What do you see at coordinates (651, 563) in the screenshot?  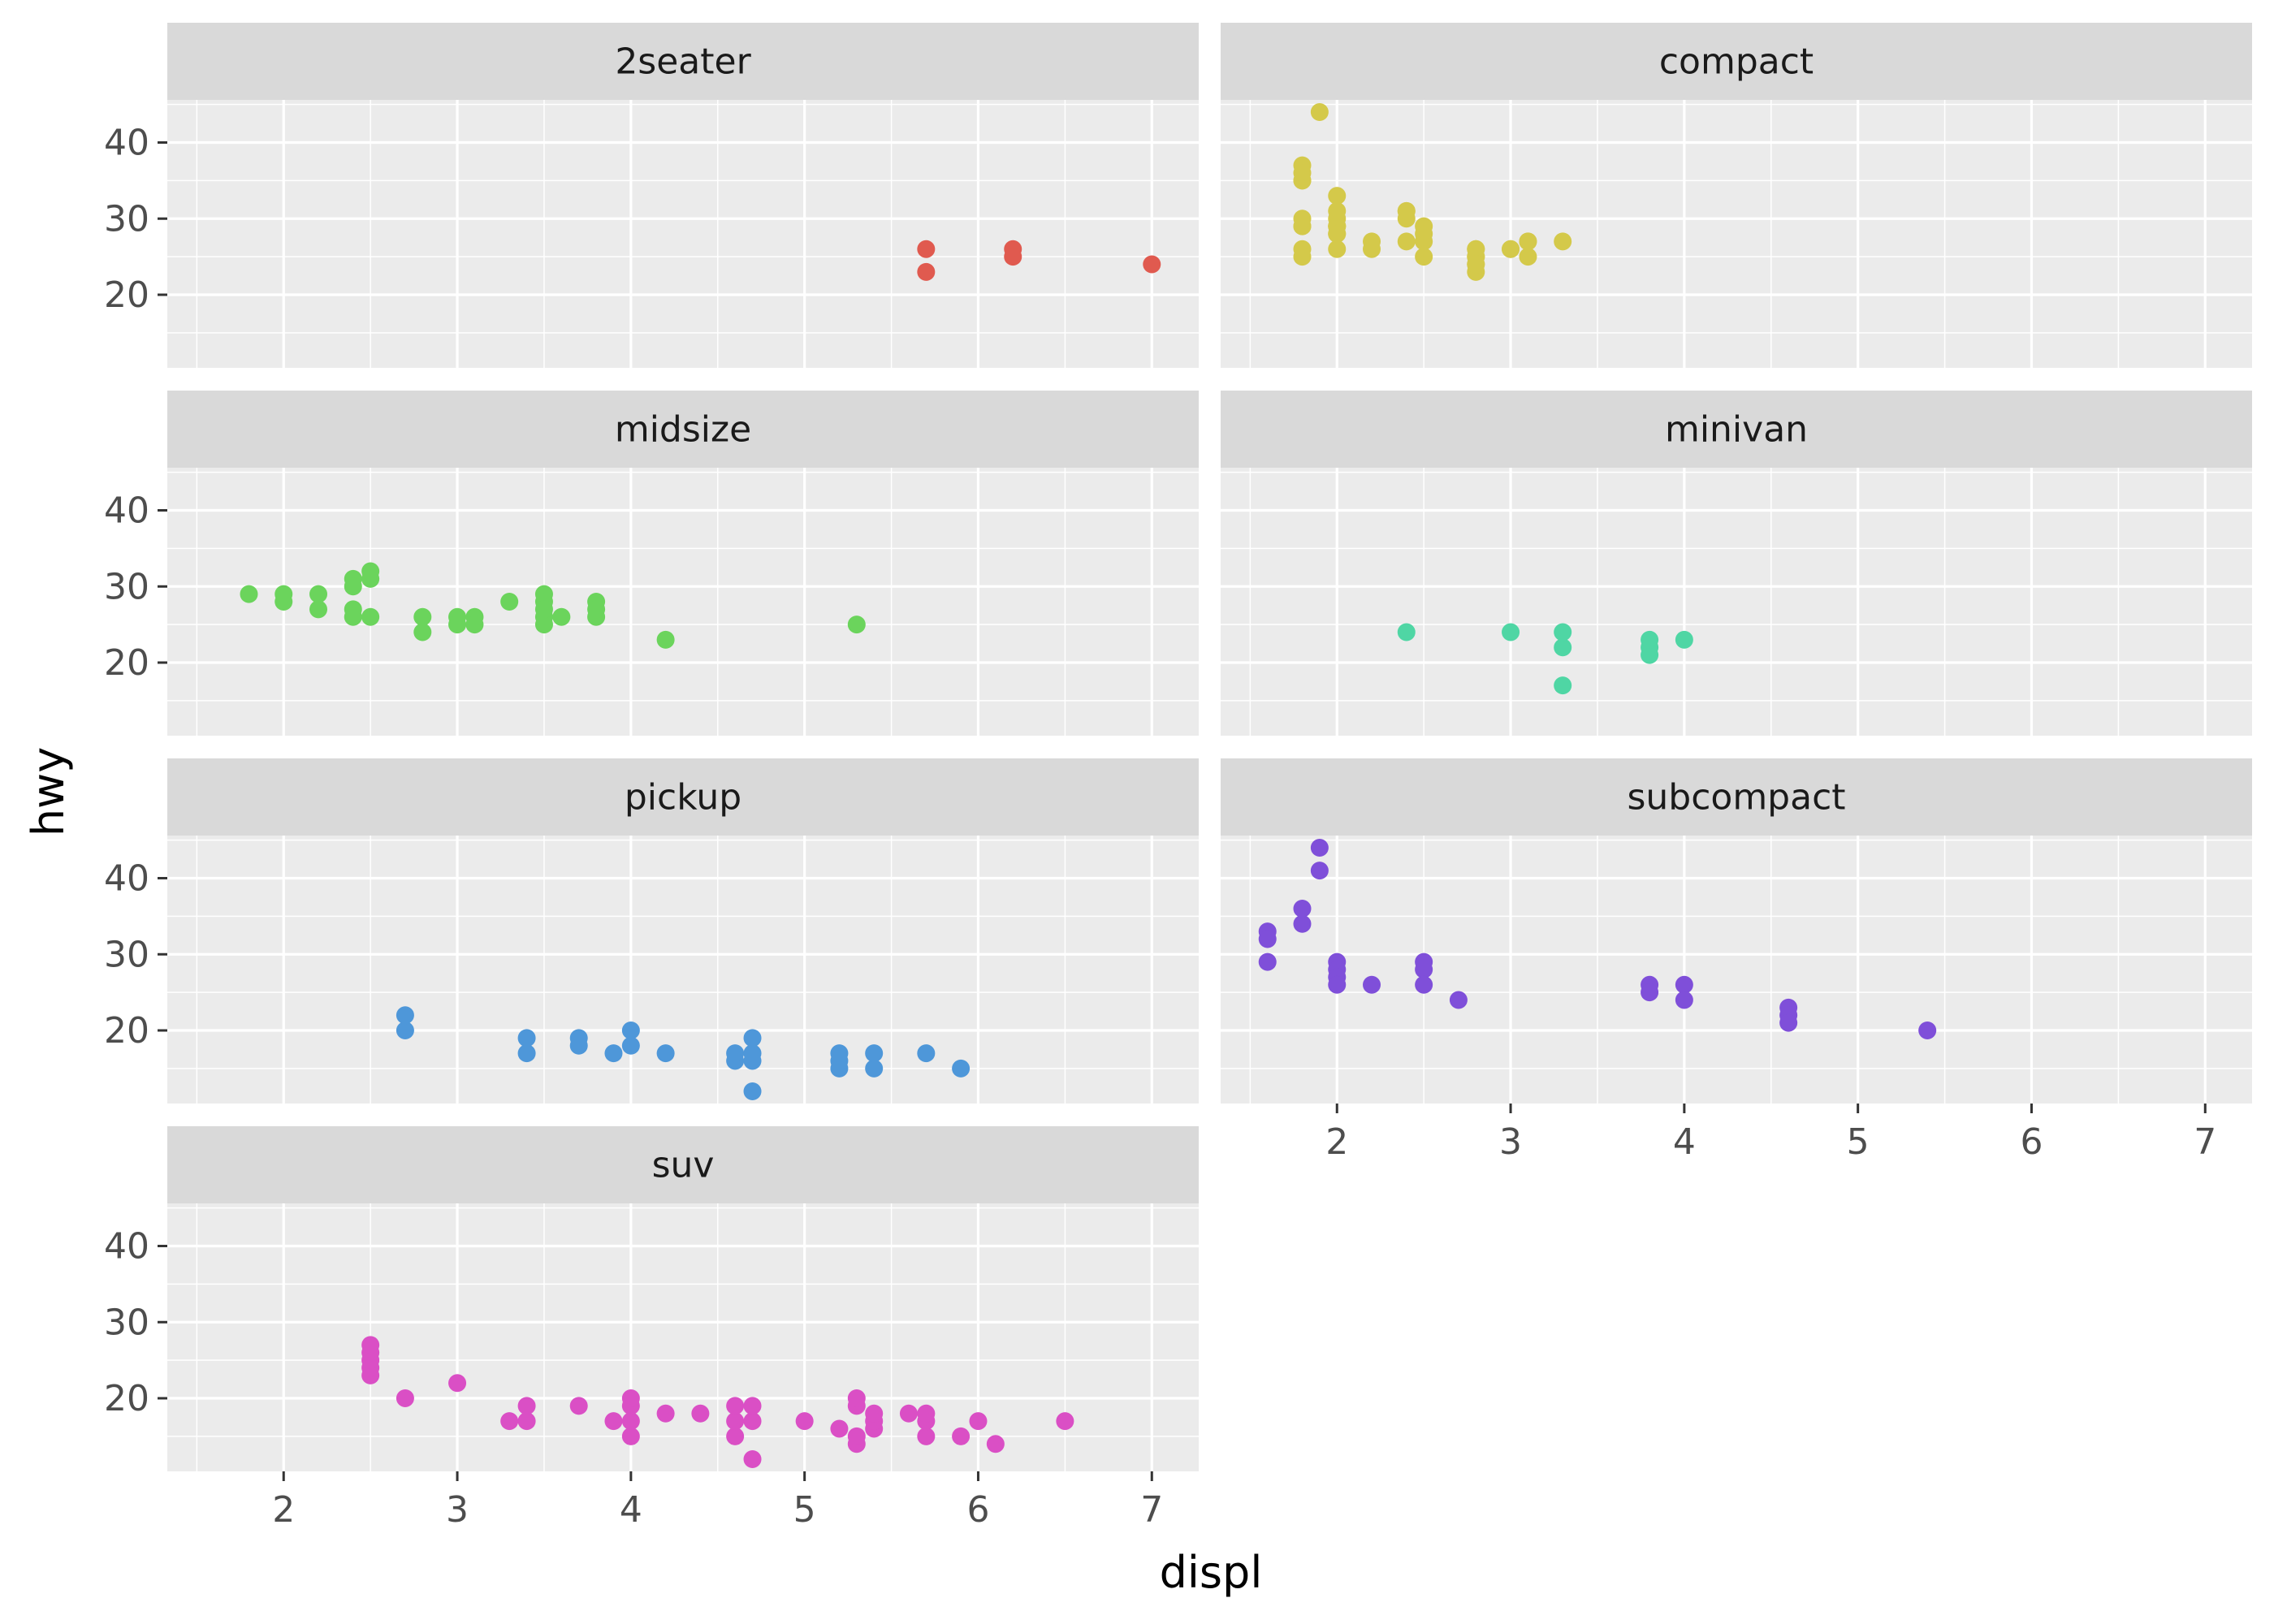 I see `facet-midsize: midsize 20 30 40` at bounding box center [651, 563].